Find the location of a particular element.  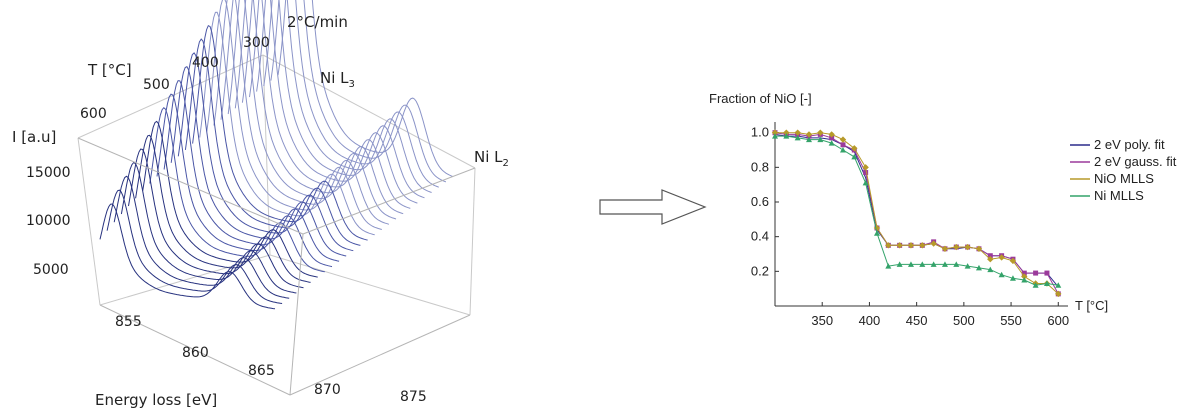

chart3d-y-tick: 500 is located at coordinates (156, 85).